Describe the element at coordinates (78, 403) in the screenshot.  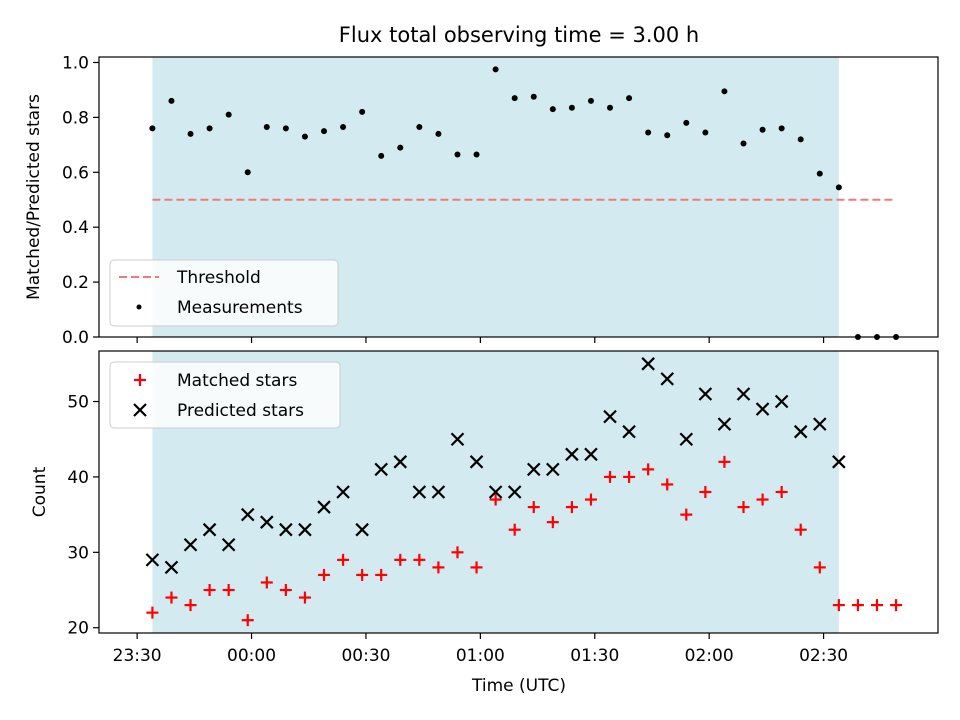
I see `count-y-tick-label: 50` at that location.